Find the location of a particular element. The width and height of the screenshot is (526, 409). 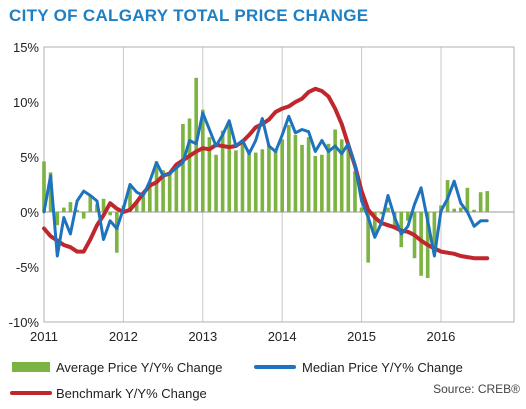

source-label: Source: CREB® is located at coordinates (476, 389).